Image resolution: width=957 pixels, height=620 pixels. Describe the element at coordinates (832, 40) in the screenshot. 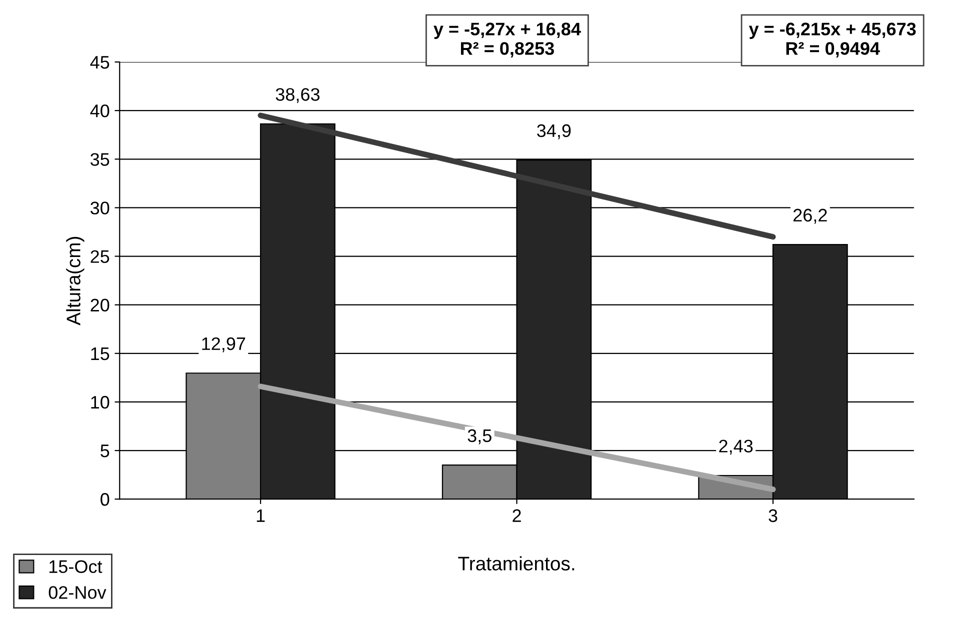

I see `text: y = -6,215x + 45,673 R² = 0,9494` at that location.